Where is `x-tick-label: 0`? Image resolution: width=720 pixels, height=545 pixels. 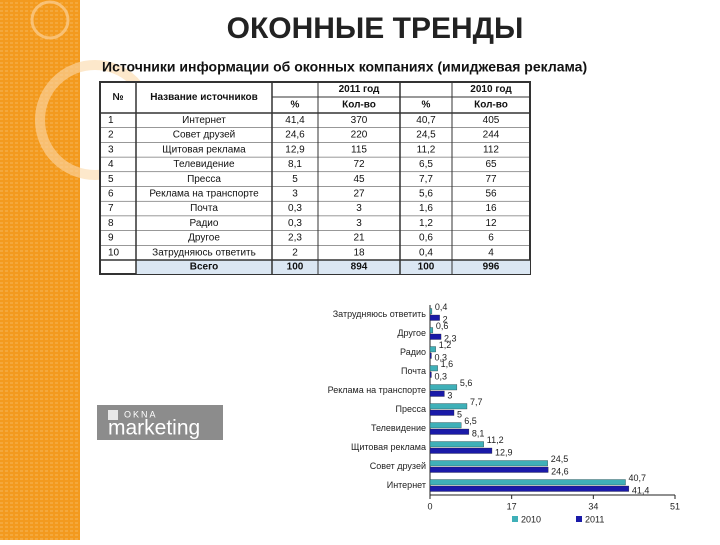
x-tick-label: 0 is located at coordinates (429, 506).